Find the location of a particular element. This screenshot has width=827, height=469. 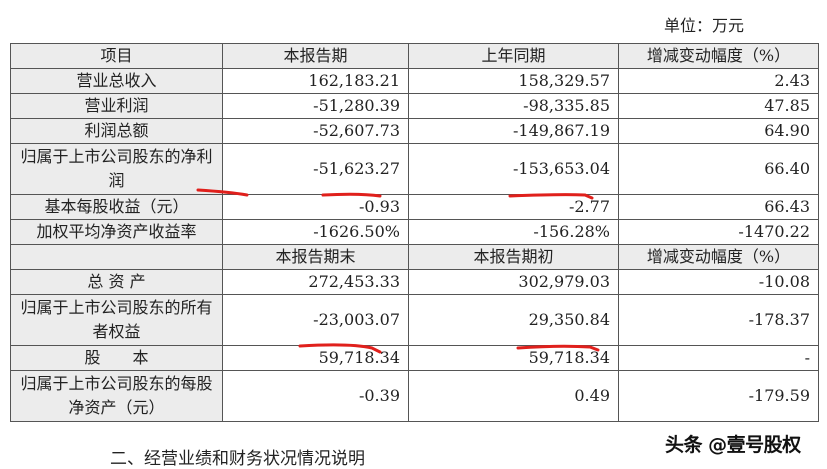

table-header-row: 项目 本报告期 上年同期 增减变动幅度（%） is located at coordinates (414, 56).